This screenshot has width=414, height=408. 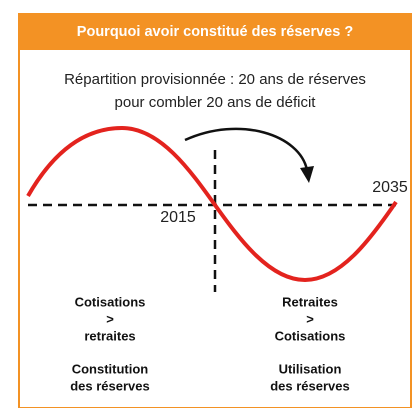 I want to click on header-title: Pourquoi avoir constitué des réserves ?, so click(x=215, y=32).